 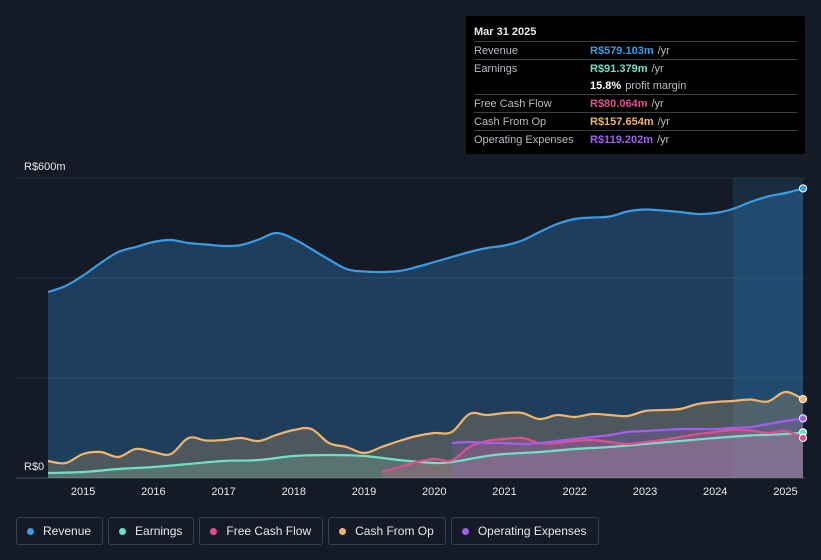 I want to click on legend-item-cash-from-op: Cash From Op, so click(x=387, y=531).